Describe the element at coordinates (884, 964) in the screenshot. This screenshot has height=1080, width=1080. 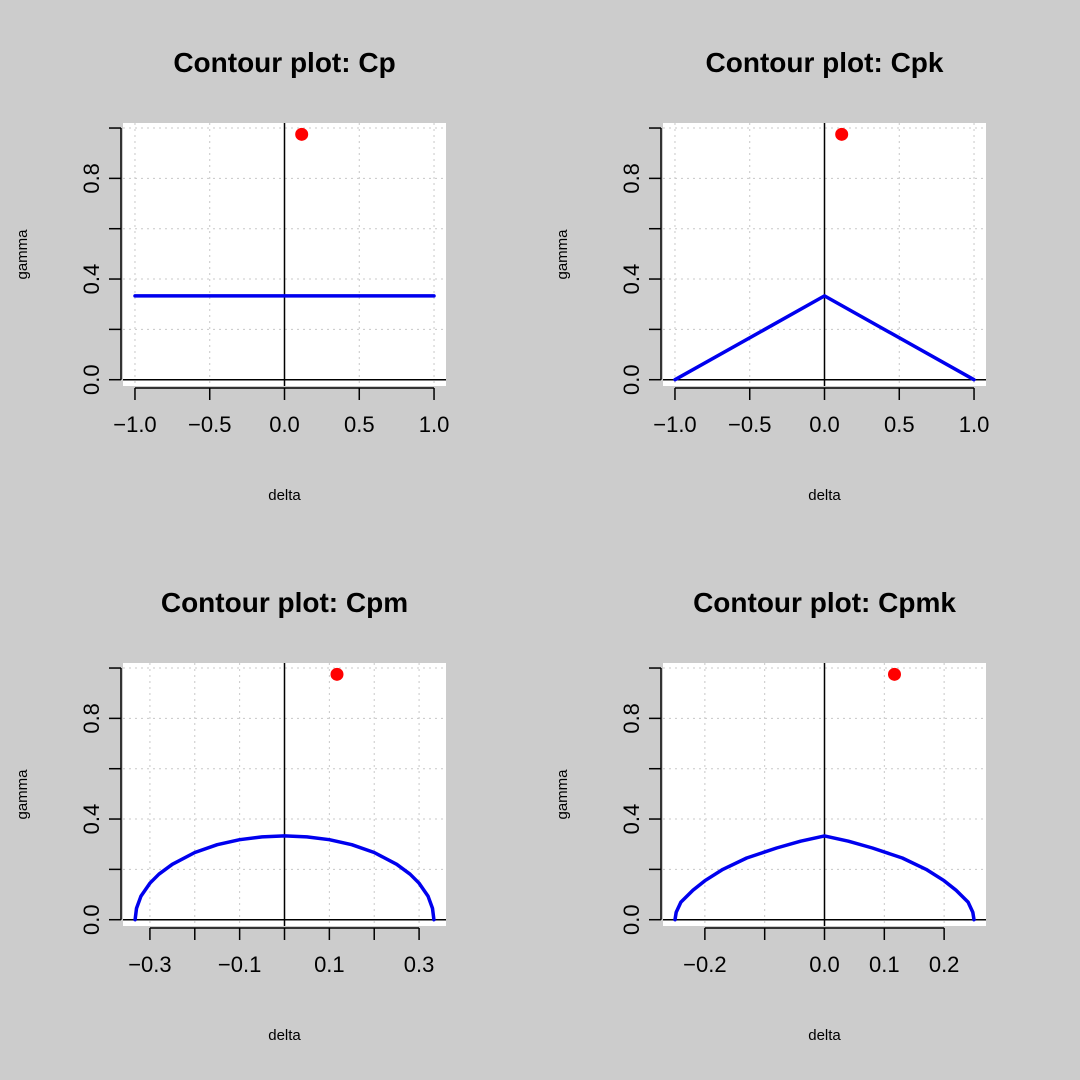
I see `chart-4-x-tick-label: 0.1` at that location.